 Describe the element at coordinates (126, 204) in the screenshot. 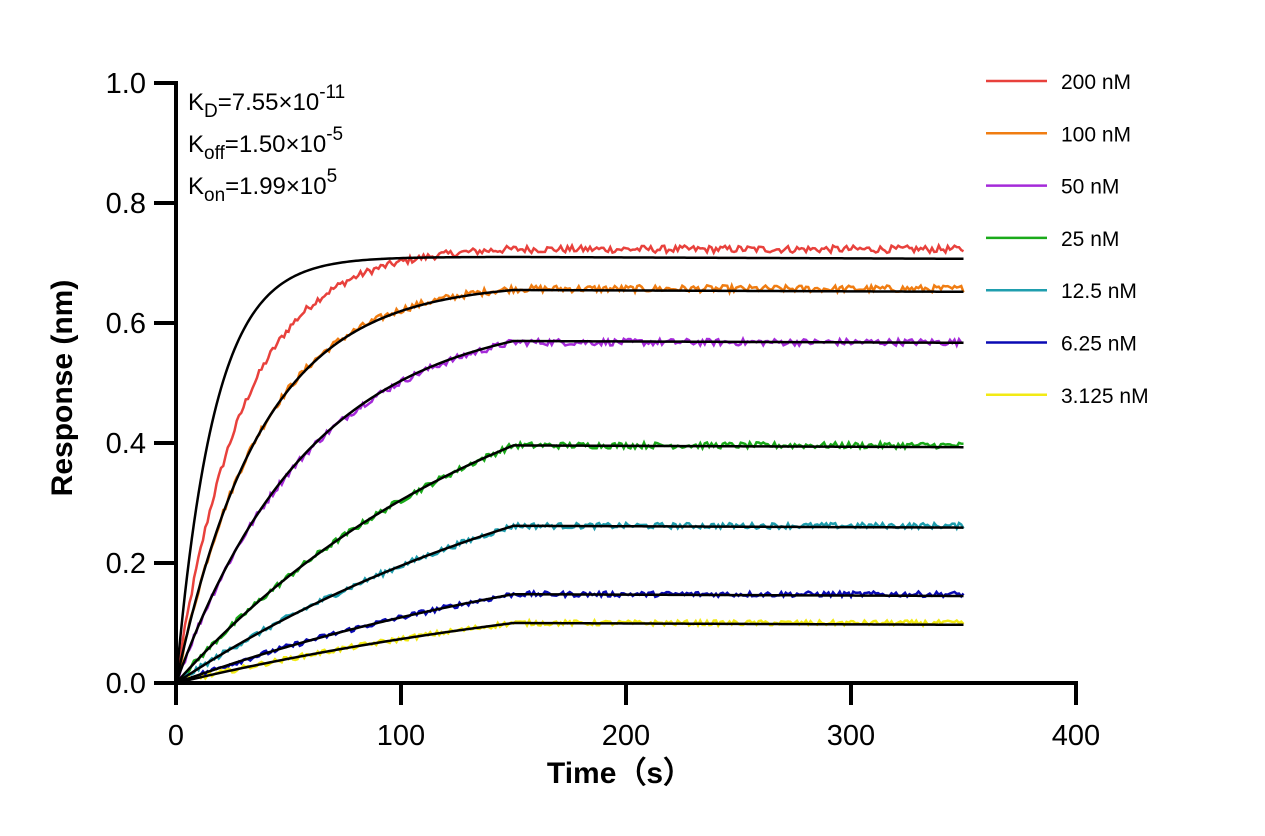

I see `y-tick-label: 0.8` at that location.